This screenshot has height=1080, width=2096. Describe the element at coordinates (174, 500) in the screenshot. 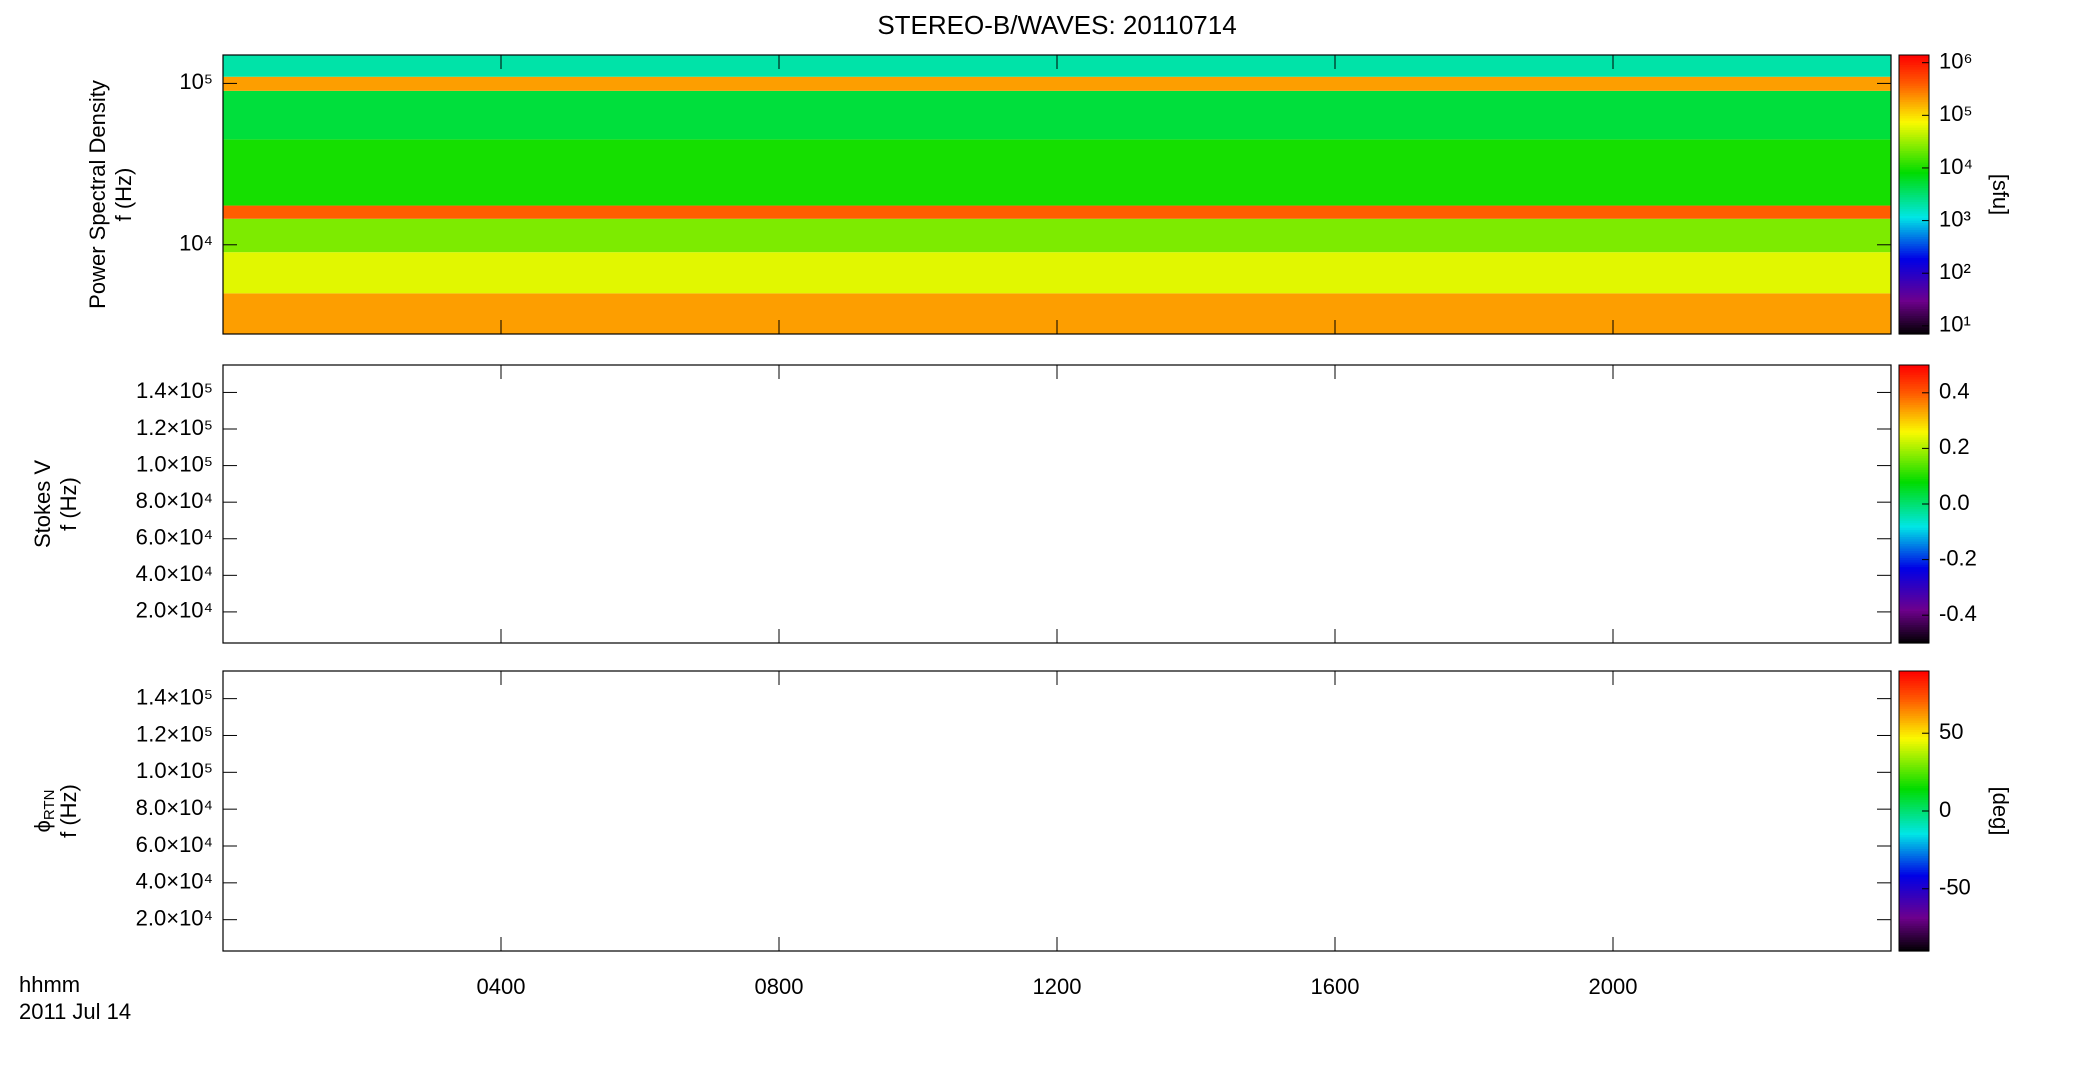

I see `y-tick-label: 8.0×10⁴` at that location.